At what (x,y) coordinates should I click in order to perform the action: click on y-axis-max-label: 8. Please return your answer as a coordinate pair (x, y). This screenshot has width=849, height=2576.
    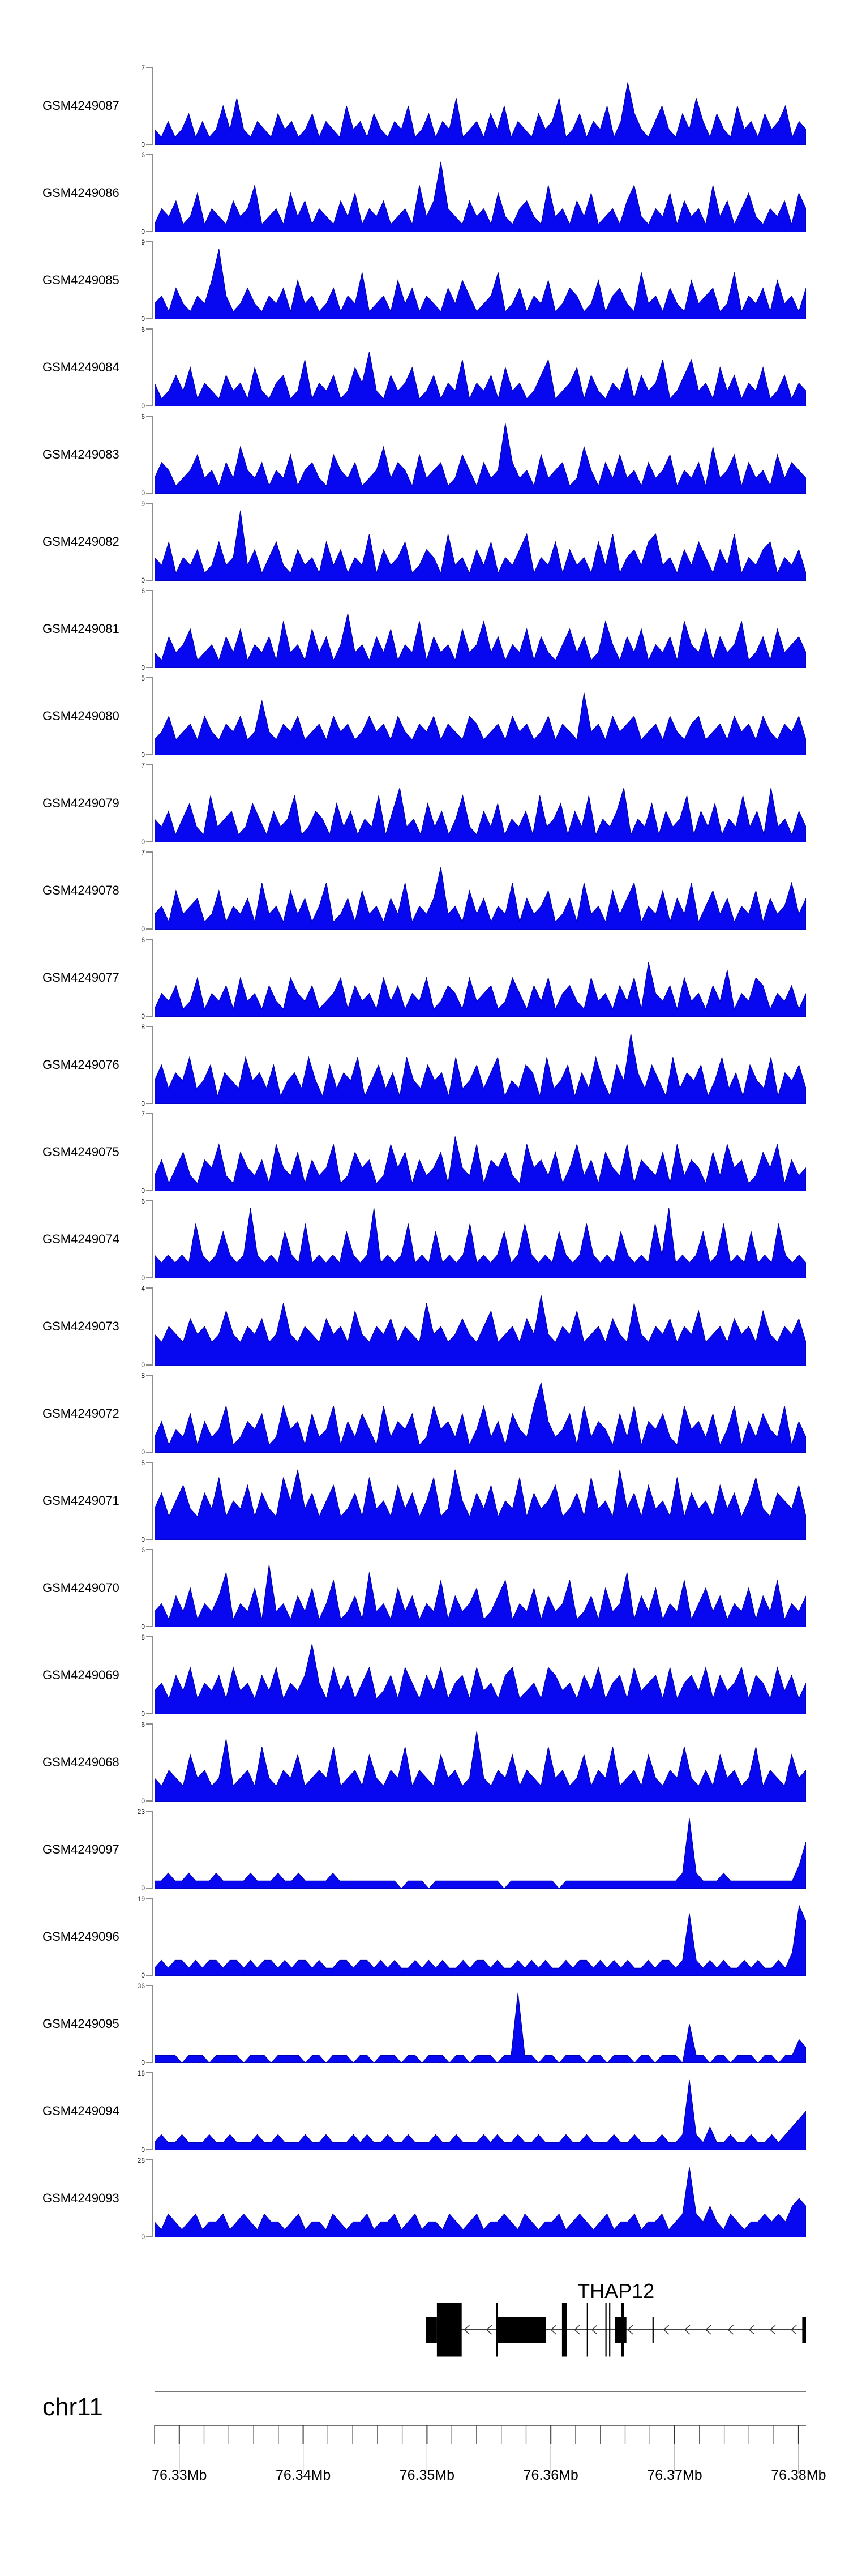
    Looking at the image, I should click on (143, 1376).